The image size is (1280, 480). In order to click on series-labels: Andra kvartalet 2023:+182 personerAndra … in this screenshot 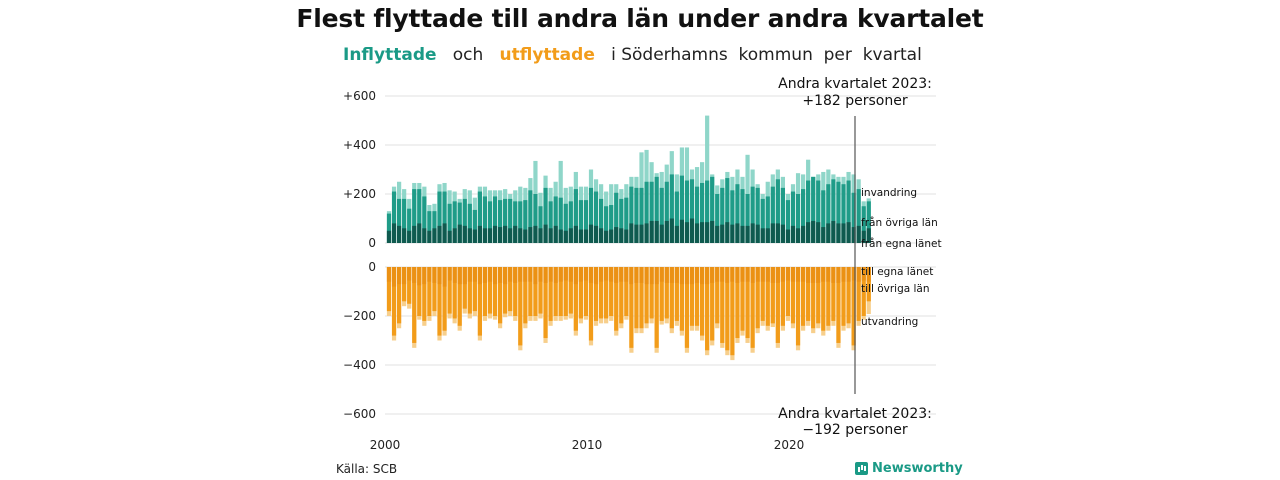, I will do `click(859, 257)`.